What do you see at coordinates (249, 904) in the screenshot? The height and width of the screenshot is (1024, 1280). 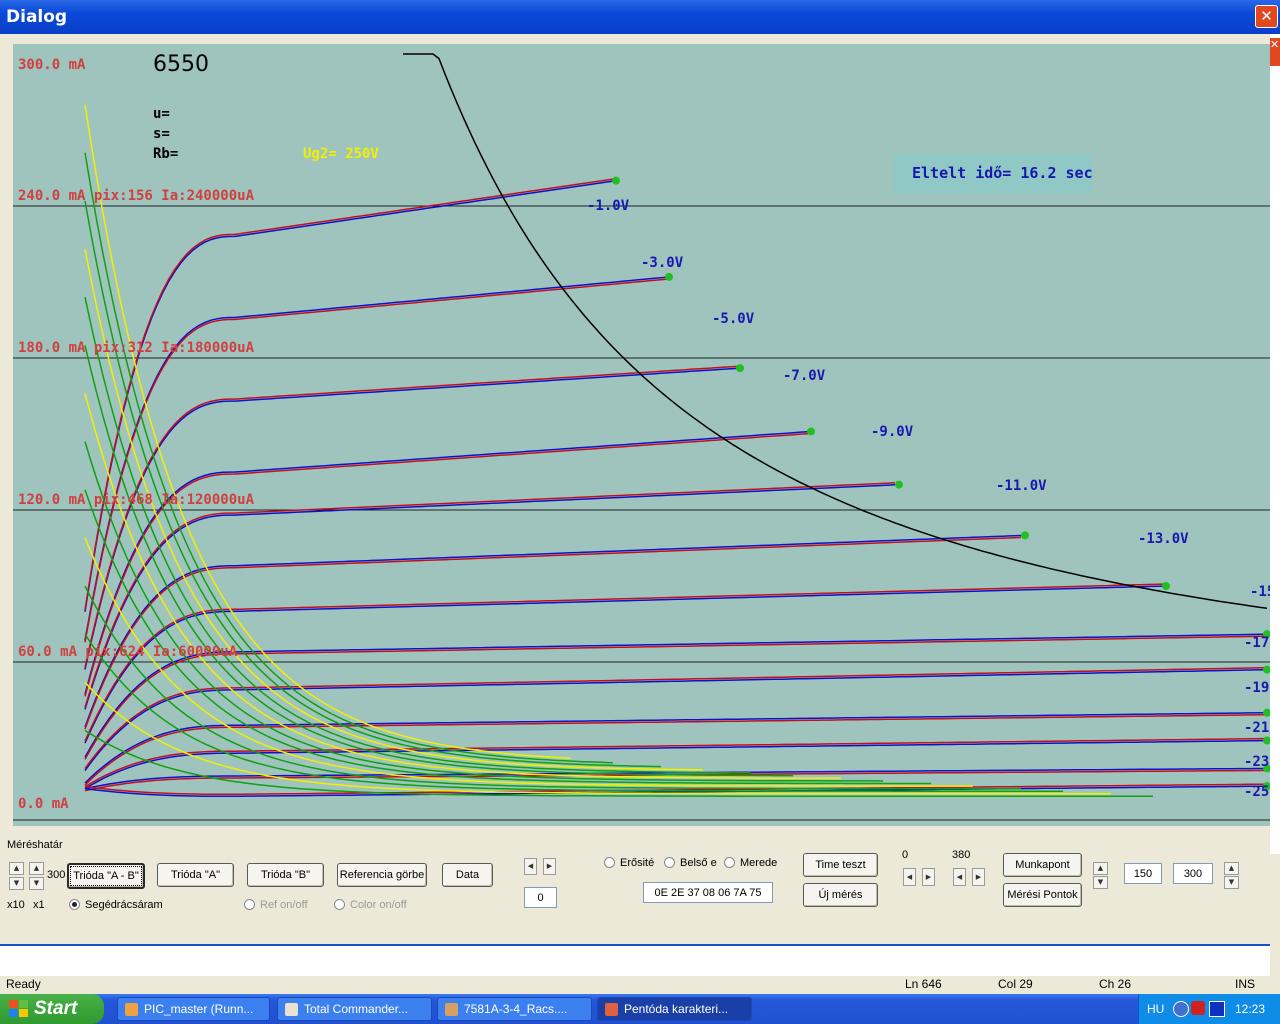 I see `ref-onoff-radio` at bounding box center [249, 904].